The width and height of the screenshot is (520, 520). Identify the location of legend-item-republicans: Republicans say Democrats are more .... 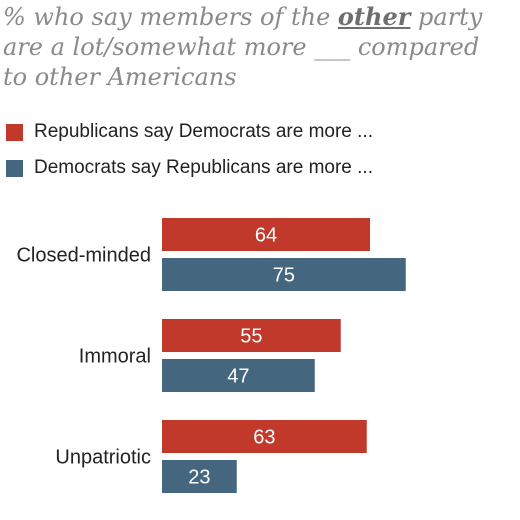
(189, 132).